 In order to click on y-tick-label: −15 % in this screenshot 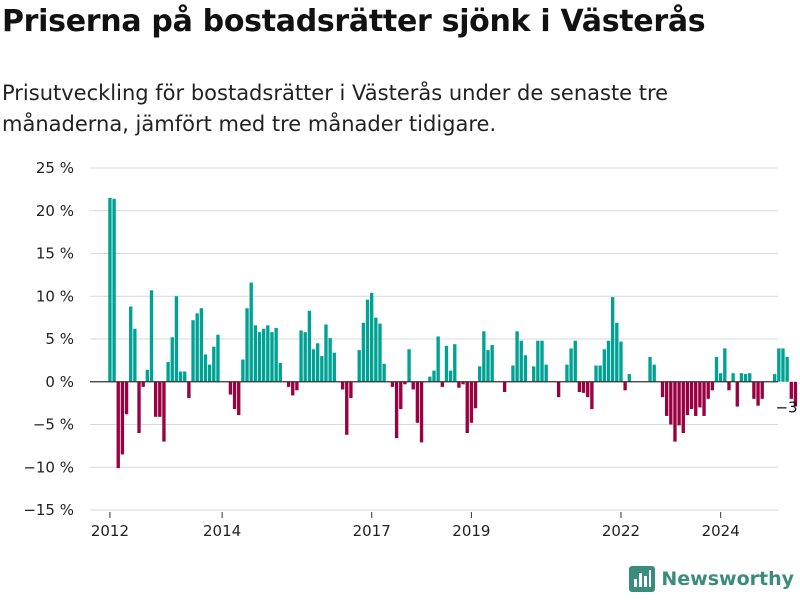, I will do `click(48, 510)`.